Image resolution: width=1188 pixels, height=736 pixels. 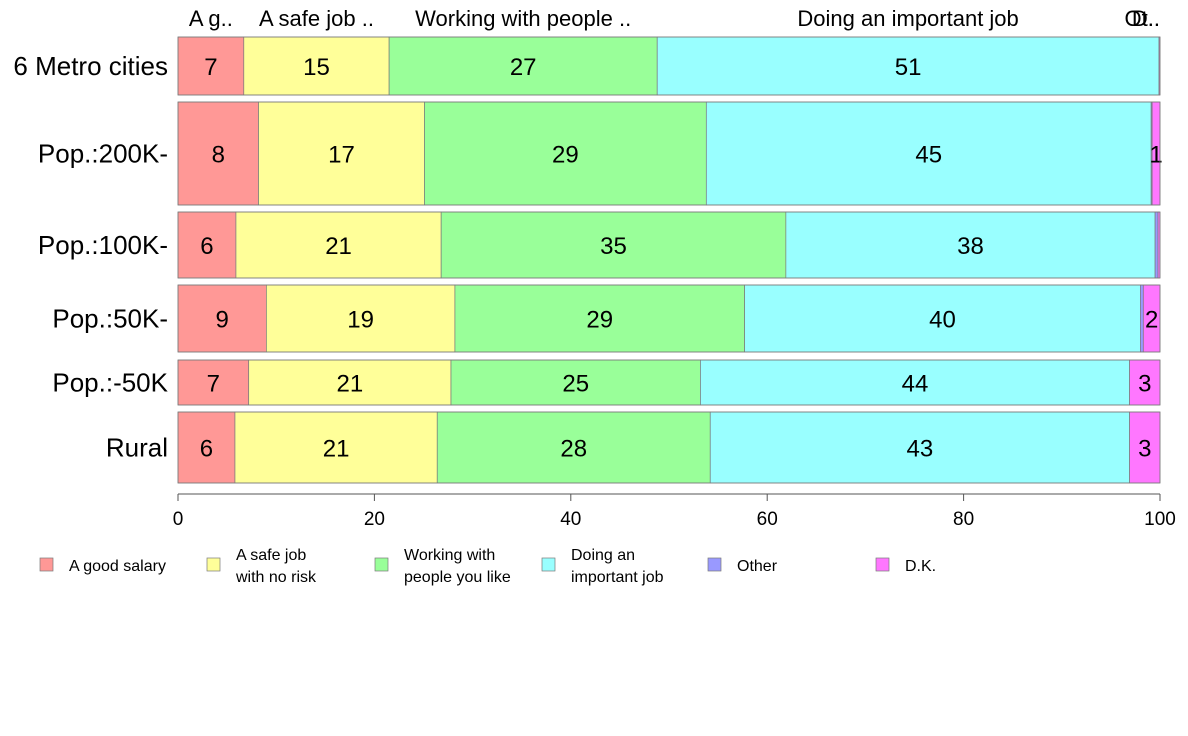 What do you see at coordinates (603, 555) in the screenshot?
I see `legend-label: Doing an` at bounding box center [603, 555].